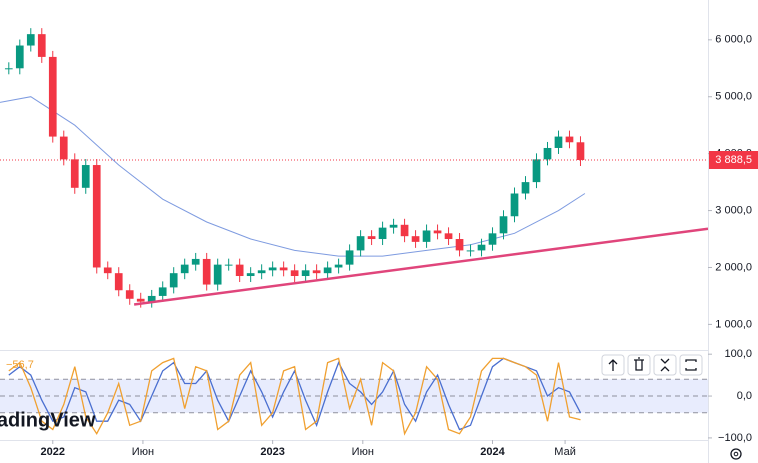 The height and width of the screenshot is (463, 758). Describe the element at coordinates (492, 452) in the screenshot. I see `x-tick-label: 2024` at that location.